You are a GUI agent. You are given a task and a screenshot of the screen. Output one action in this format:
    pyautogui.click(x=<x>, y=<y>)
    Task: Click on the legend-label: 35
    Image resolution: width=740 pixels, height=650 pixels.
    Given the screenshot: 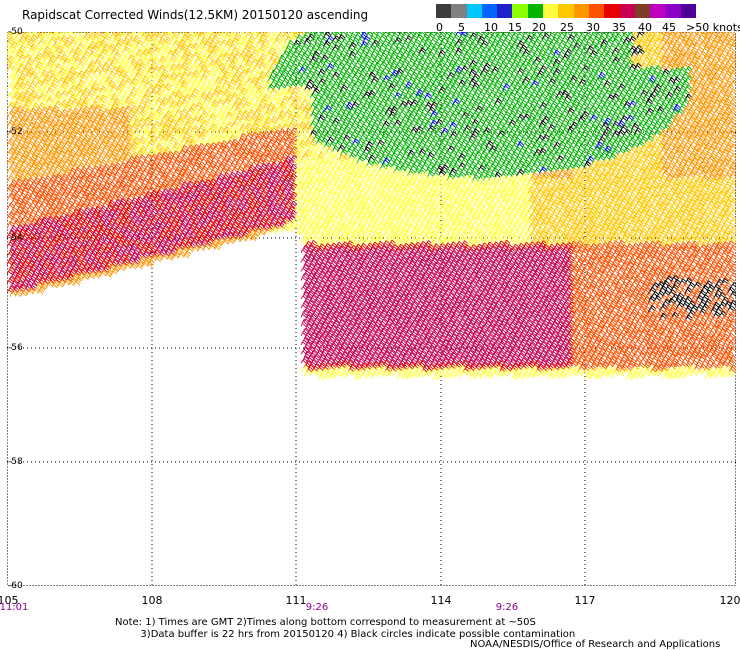 What is the action you would take?
    pyautogui.click(x=619, y=27)
    